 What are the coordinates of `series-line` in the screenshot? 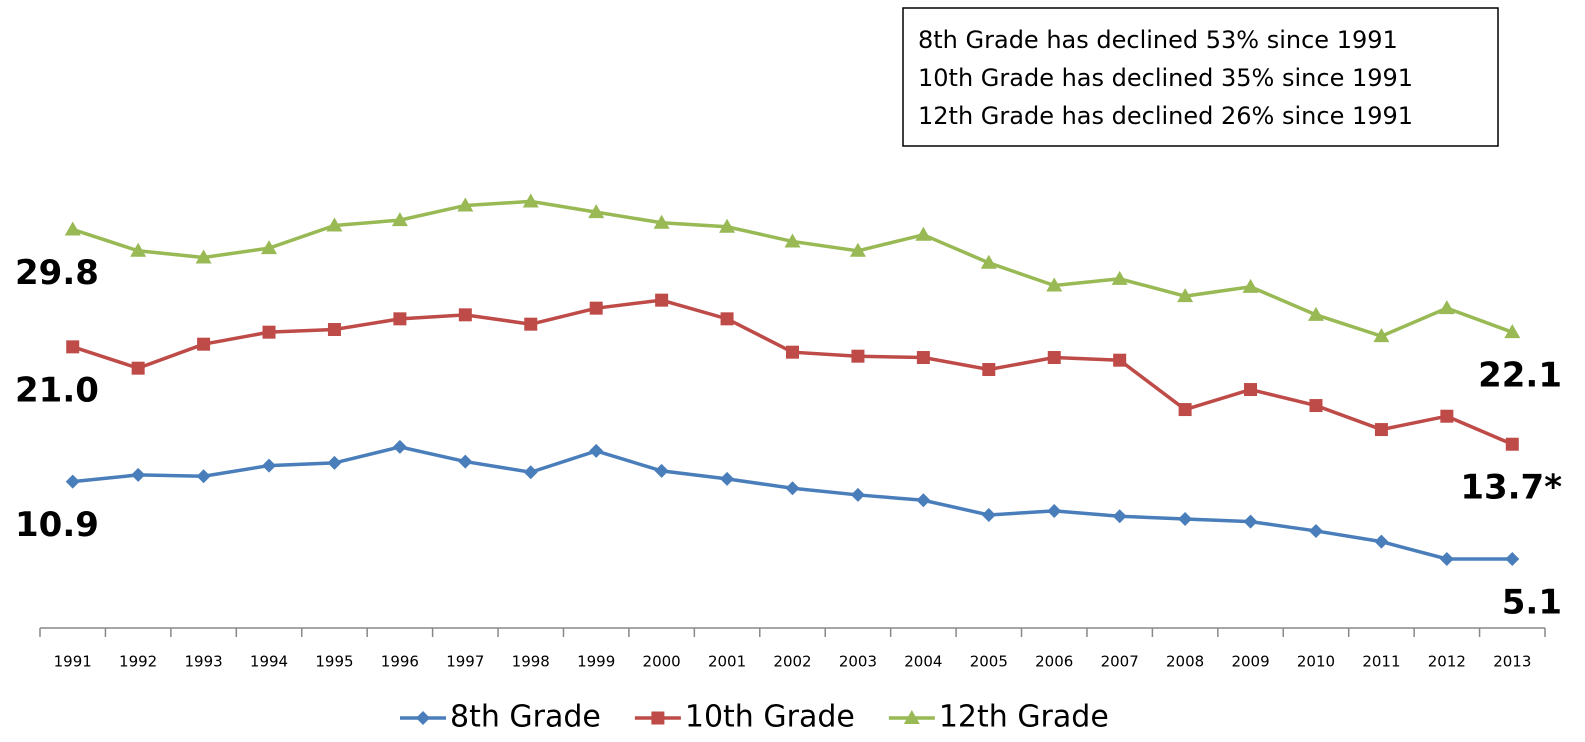 It's located at (792, 503).